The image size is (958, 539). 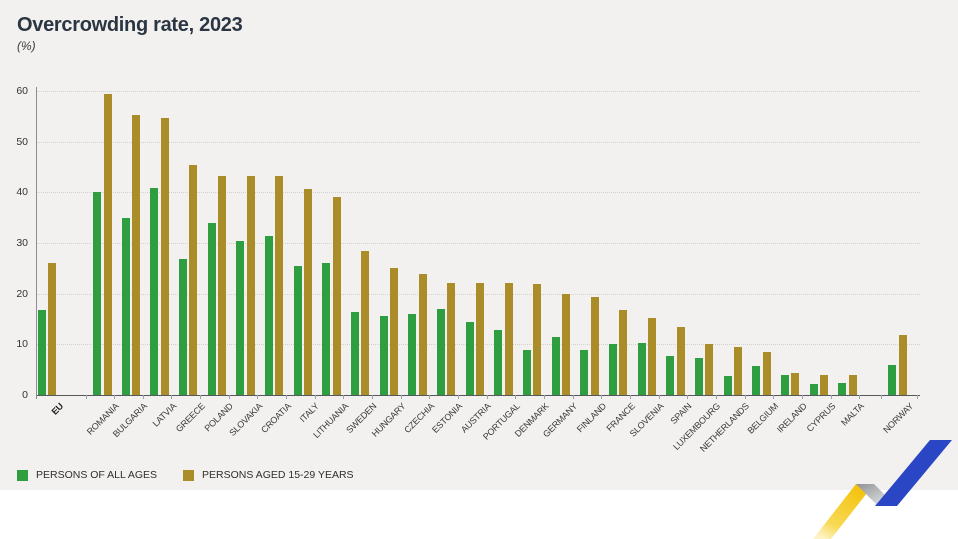 What do you see at coordinates (130, 25) in the screenshot?
I see `chart-title: Overcrowding rate, 2023` at bounding box center [130, 25].